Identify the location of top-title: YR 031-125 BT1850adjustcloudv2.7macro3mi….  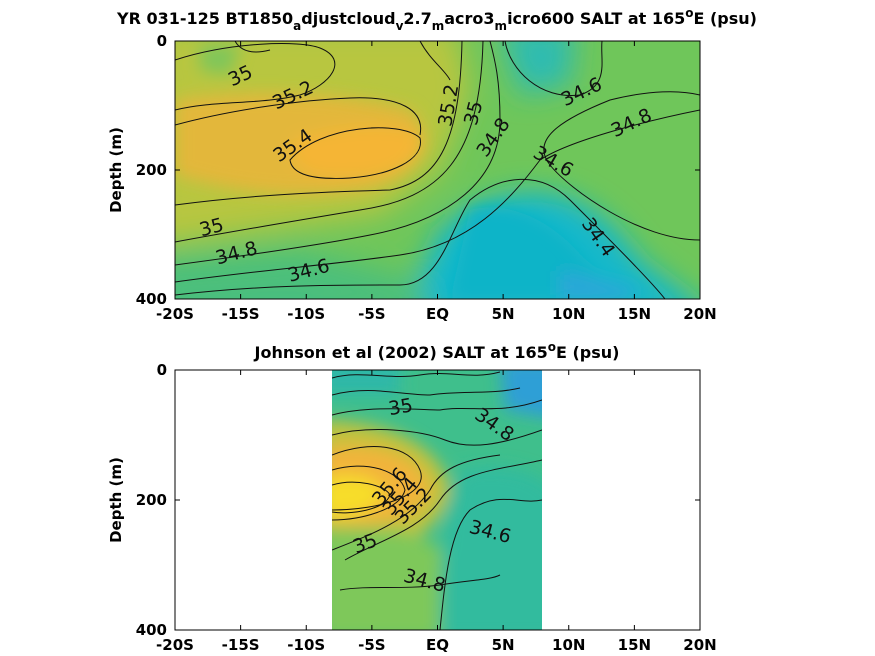
(436, 19).